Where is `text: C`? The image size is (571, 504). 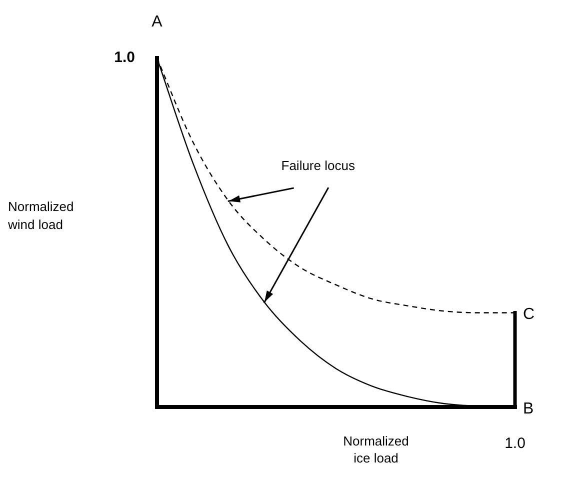
text: C is located at coordinates (529, 315).